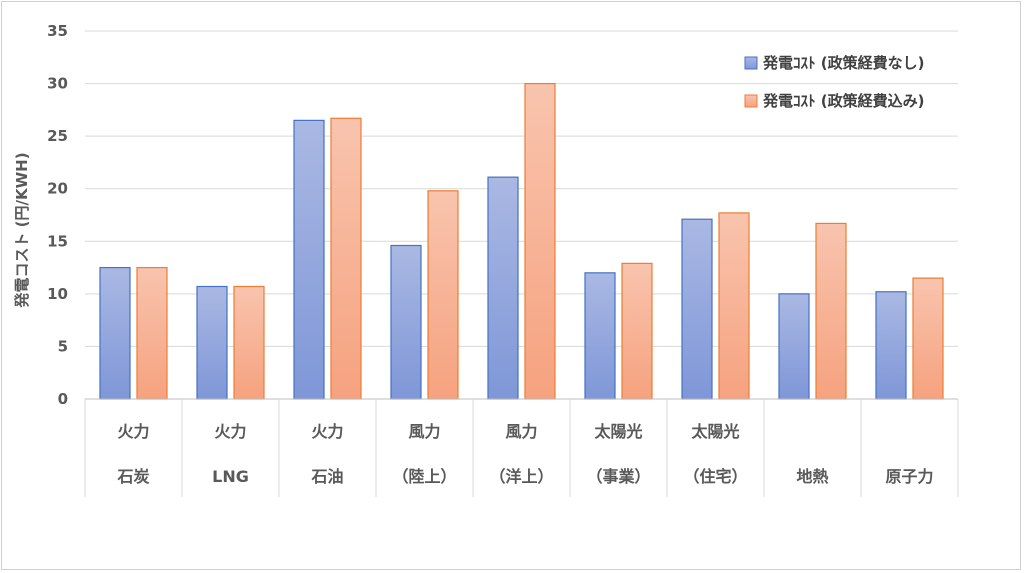  What do you see at coordinates (715, 476) in the screenshot?
I see `x-tick-label: （住宅）` at bounding box center [715, 476].